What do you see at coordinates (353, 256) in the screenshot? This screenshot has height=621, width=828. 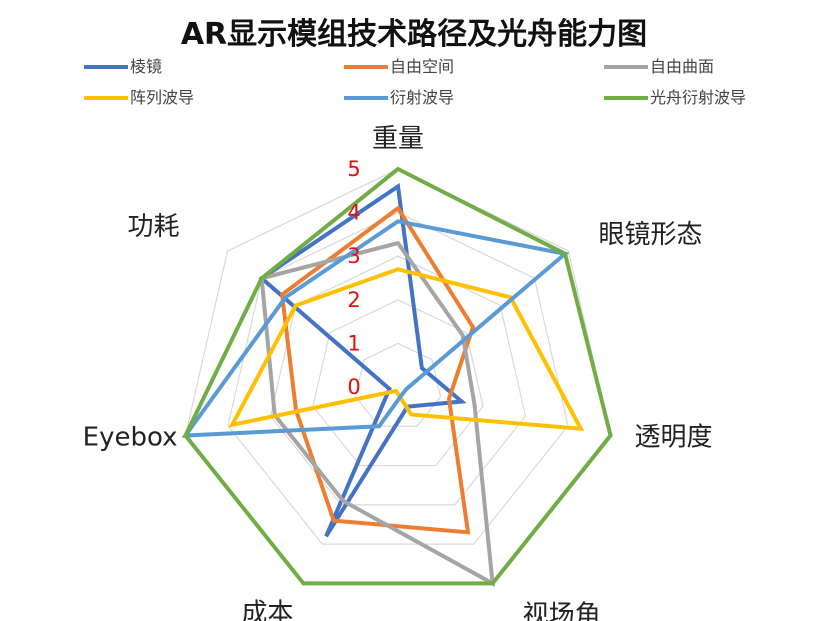 I see `tick-label: 3` at bounding box center [353, 256].